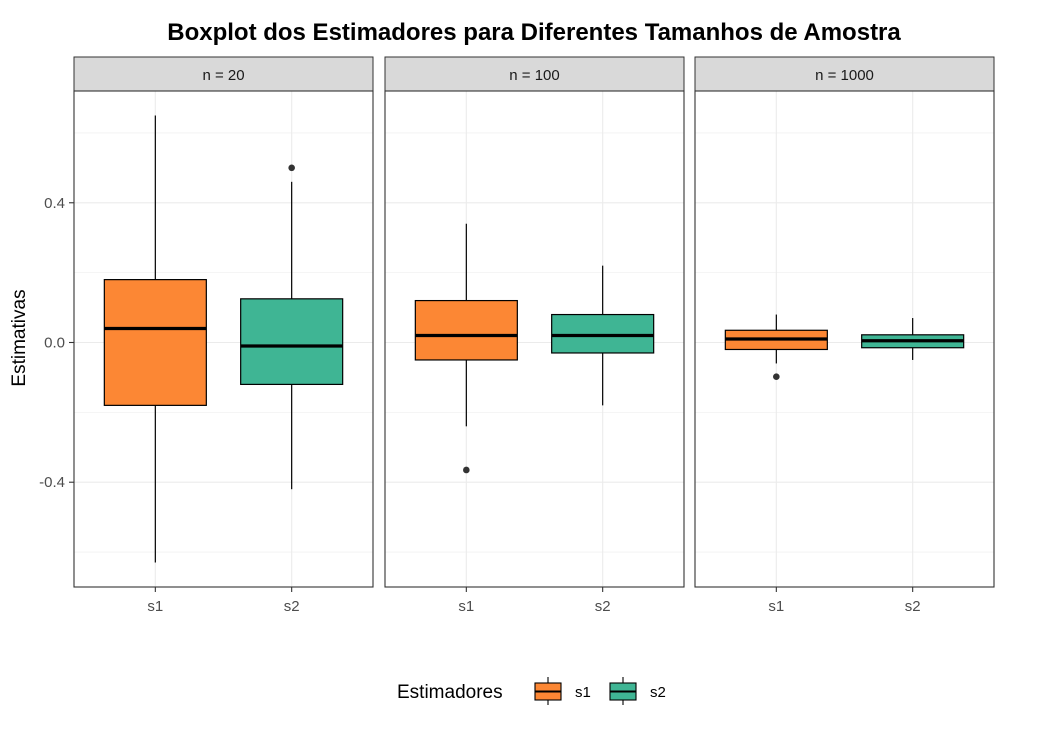 This screenshot has width=1048, height=741. What do you see at coordinates (19, 337) in the screenshot?
I see `y-axis-title: Estimativas` at bounding box center [19, 337].